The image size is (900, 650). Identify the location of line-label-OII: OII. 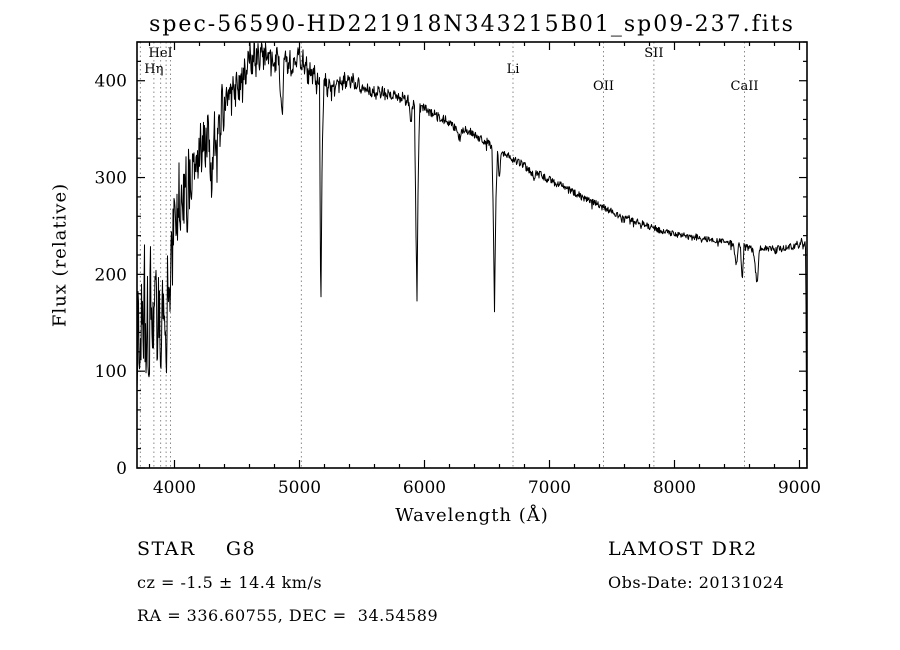
(603, 86).